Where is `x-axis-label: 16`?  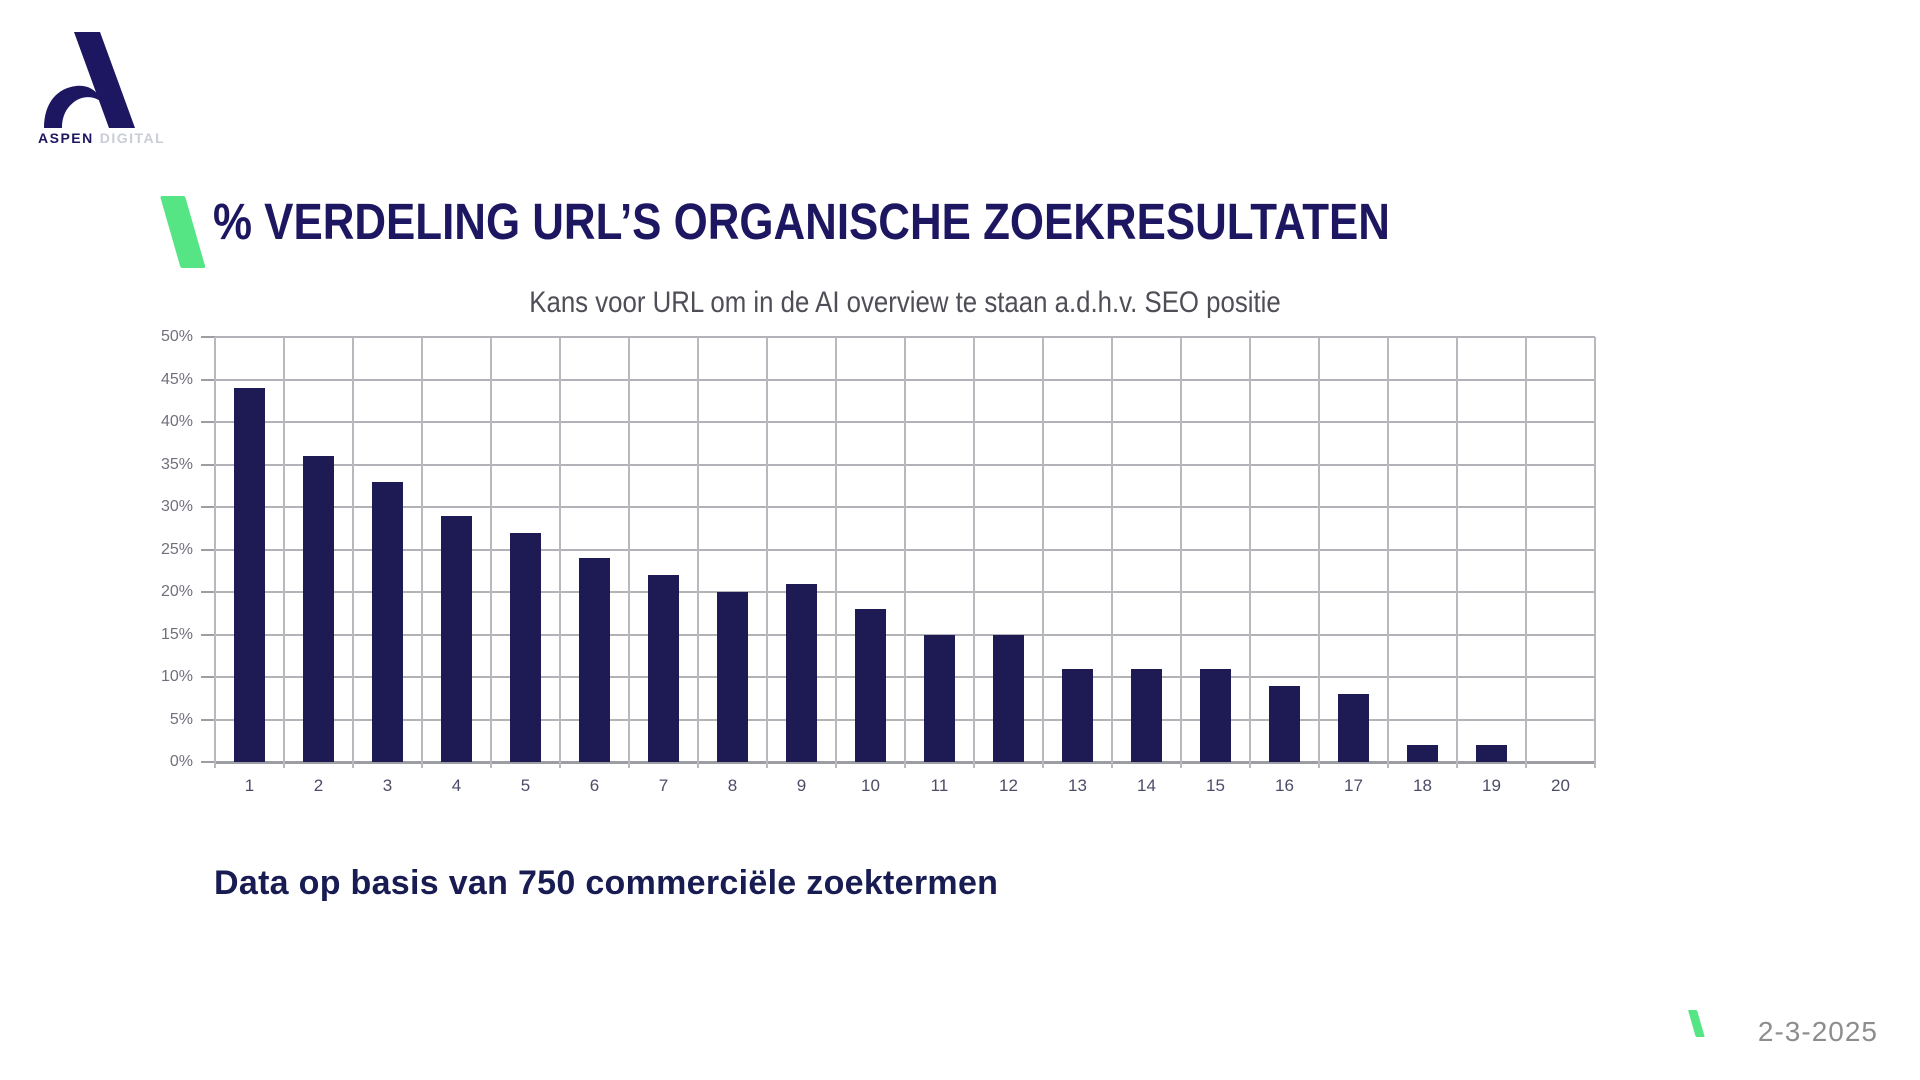
x-axis-label: 16 is located at coordinates (1284, 785).